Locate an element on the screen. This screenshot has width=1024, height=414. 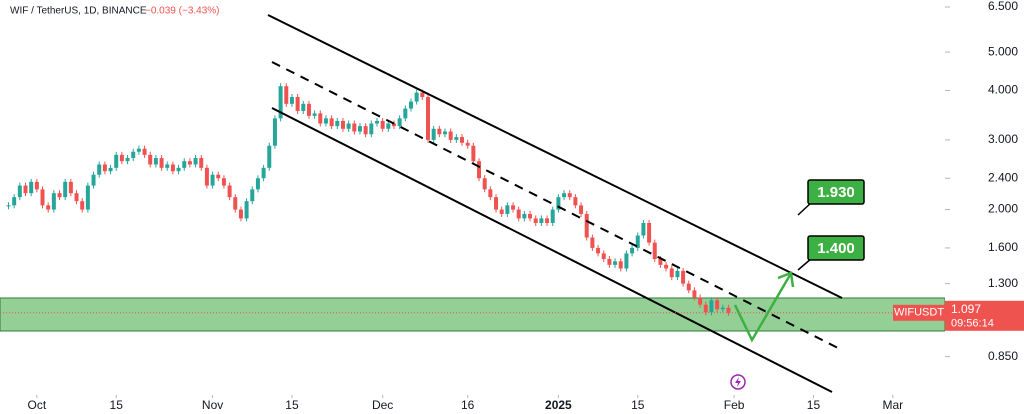
y-tick-label: 0.850 is located at coordinates (1003, 356).